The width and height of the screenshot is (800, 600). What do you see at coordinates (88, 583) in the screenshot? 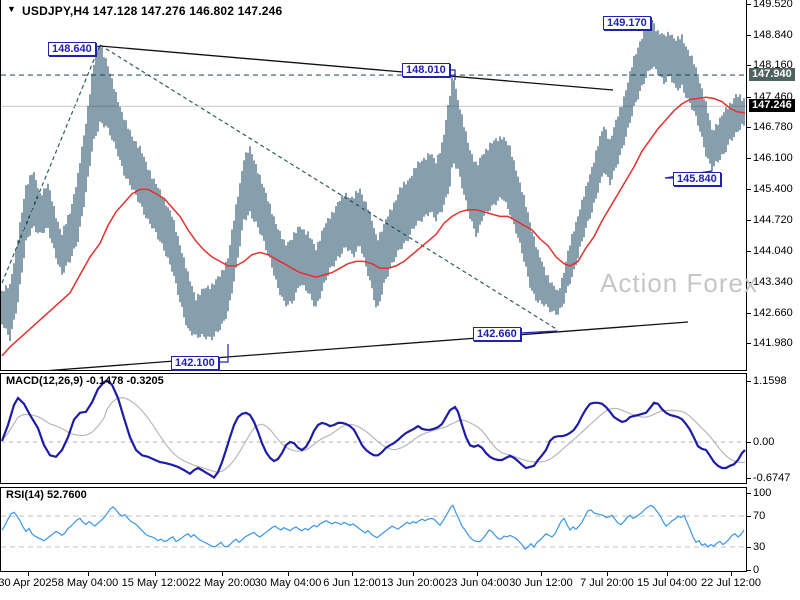
I see `time-tick-label: 8 May 04:00` at bounding box center [88, 583].